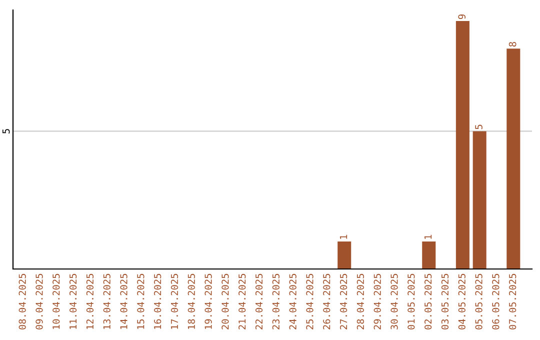  What do you see at coordinates (276, 302) in the screenshot?
I see `x-tick-label: 23.04.2025` at bounding box center [276, 302].